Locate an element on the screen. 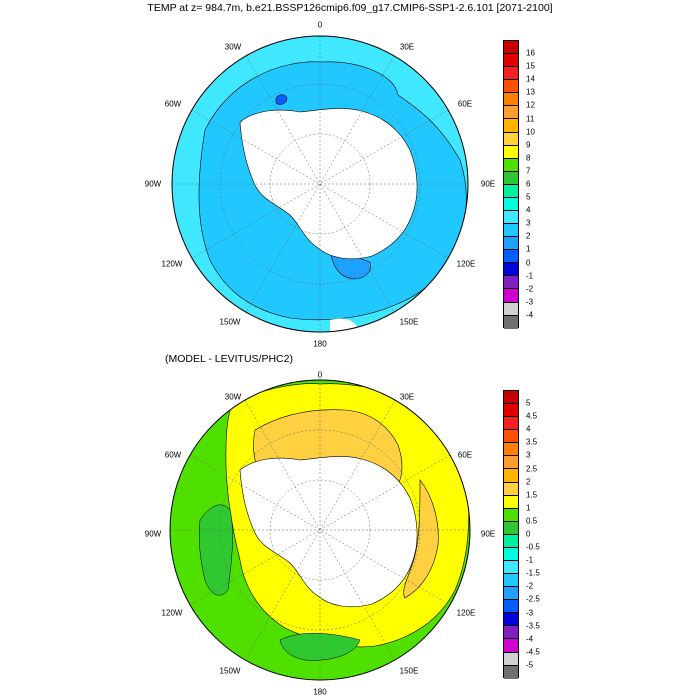  colorbar-2-tick-label: 3.5 is located at coordinates (532, 442).